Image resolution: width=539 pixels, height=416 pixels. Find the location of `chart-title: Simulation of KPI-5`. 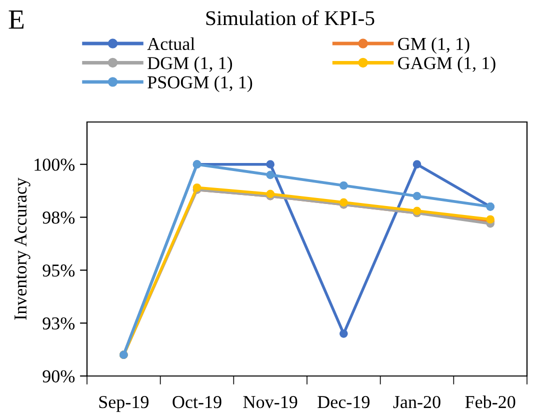

chart-title: Simulation of KPI-5 is located at coordinates (290, 18).